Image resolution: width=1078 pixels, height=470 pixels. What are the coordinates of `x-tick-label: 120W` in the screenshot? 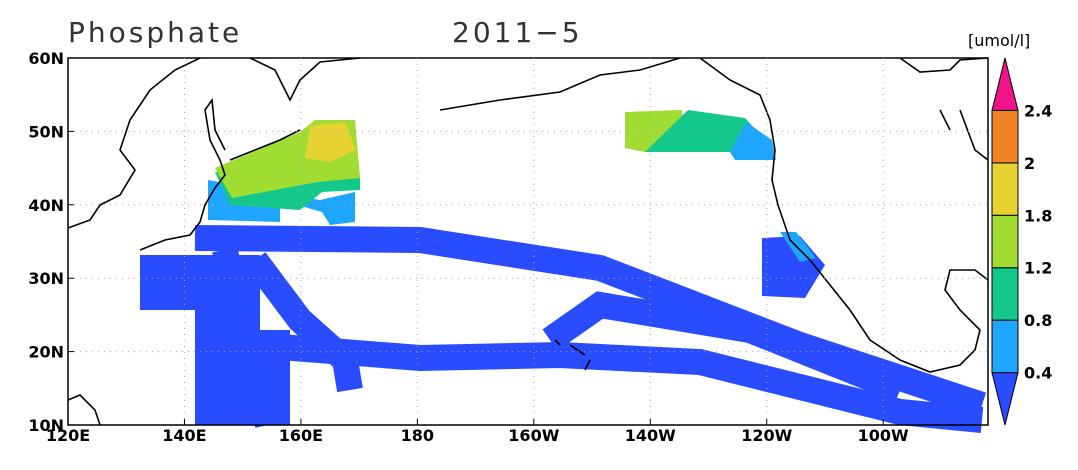 It's located at (766, 435).